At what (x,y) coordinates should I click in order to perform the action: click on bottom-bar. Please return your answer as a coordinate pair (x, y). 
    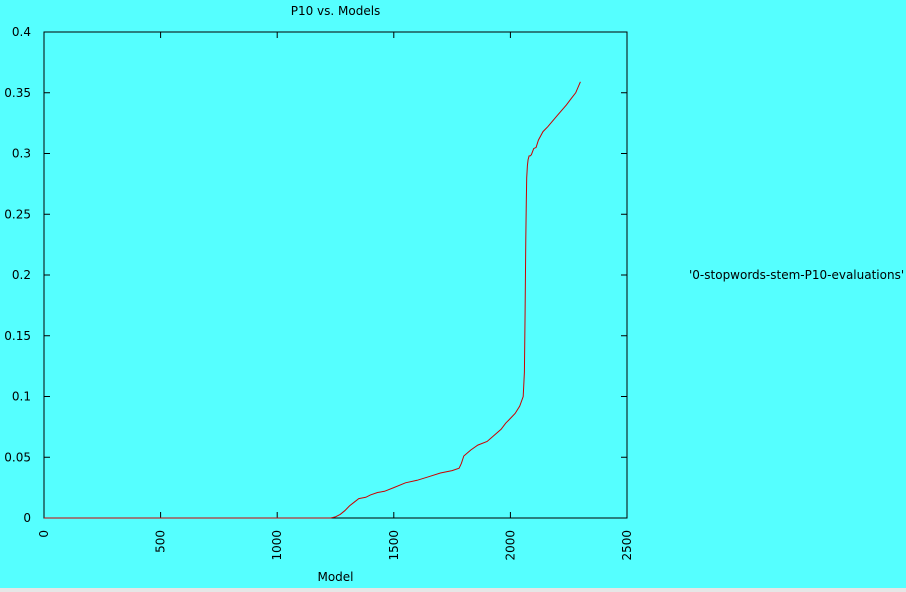
    Looking at the image, I should click on (453, 590).